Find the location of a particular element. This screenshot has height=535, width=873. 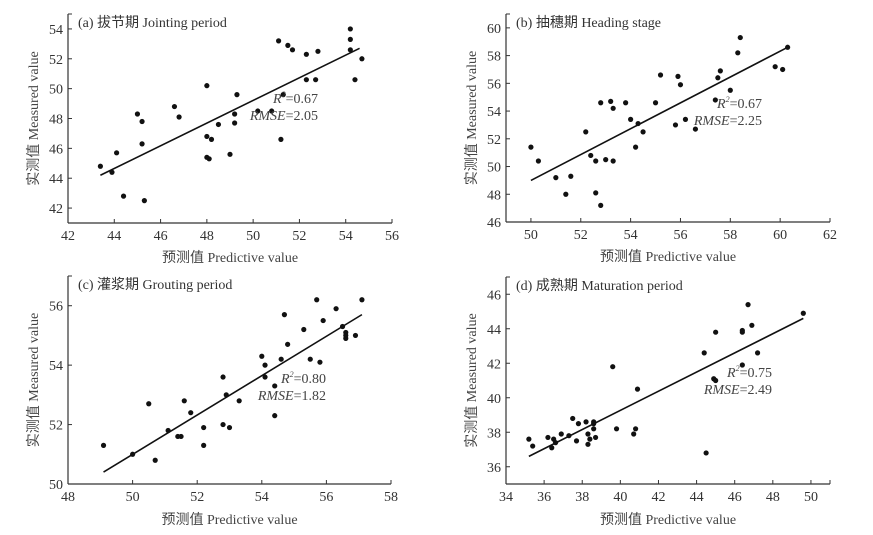

x-tick-label: 48 is located at coordinates (773, 497).